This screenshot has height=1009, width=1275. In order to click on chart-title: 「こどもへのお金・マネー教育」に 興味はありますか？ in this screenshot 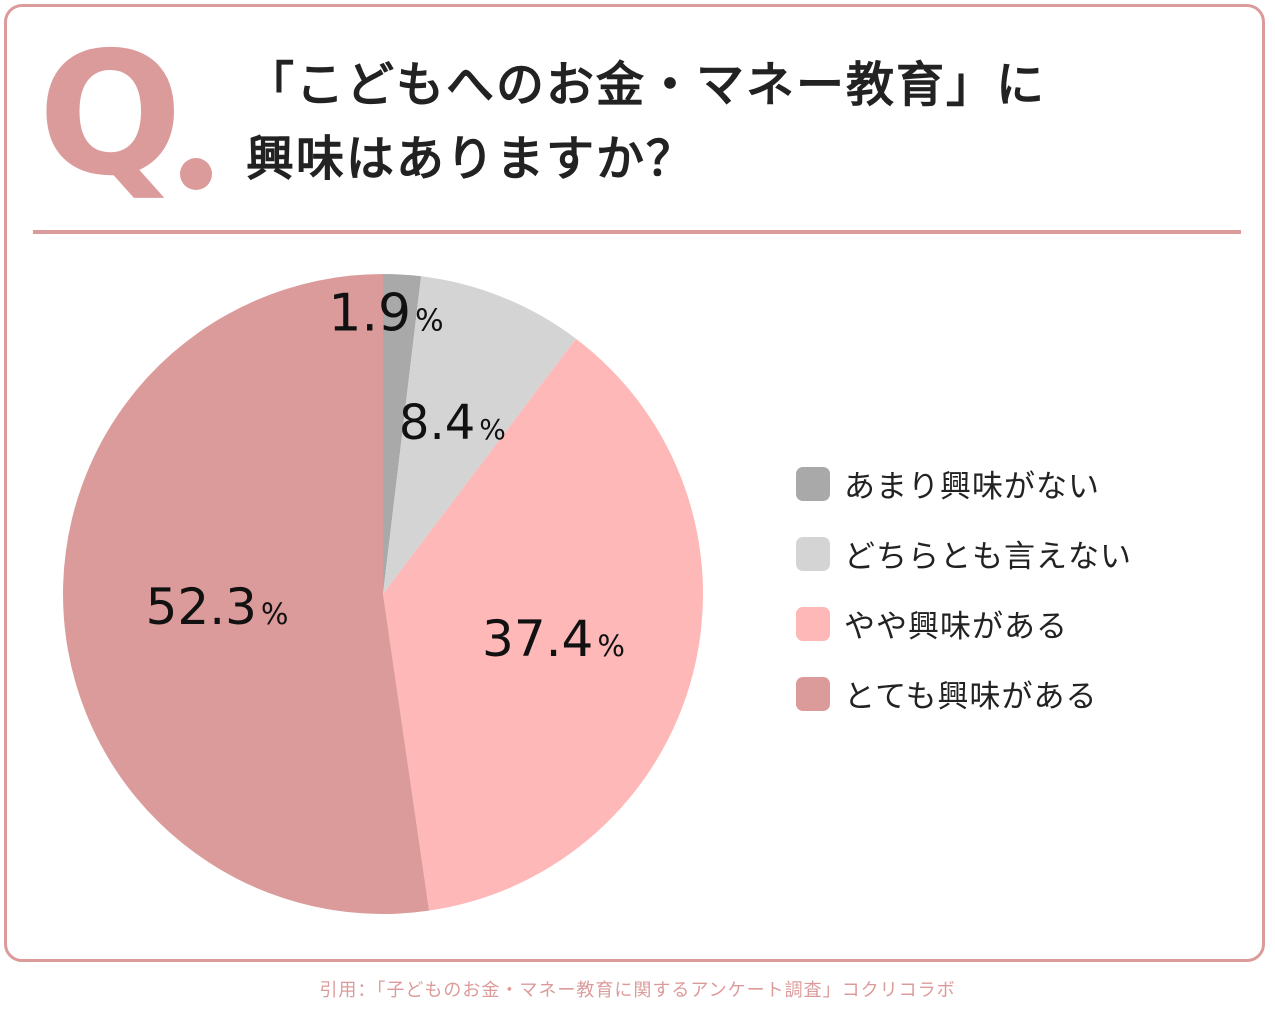, I will do `click(726, 122)`.